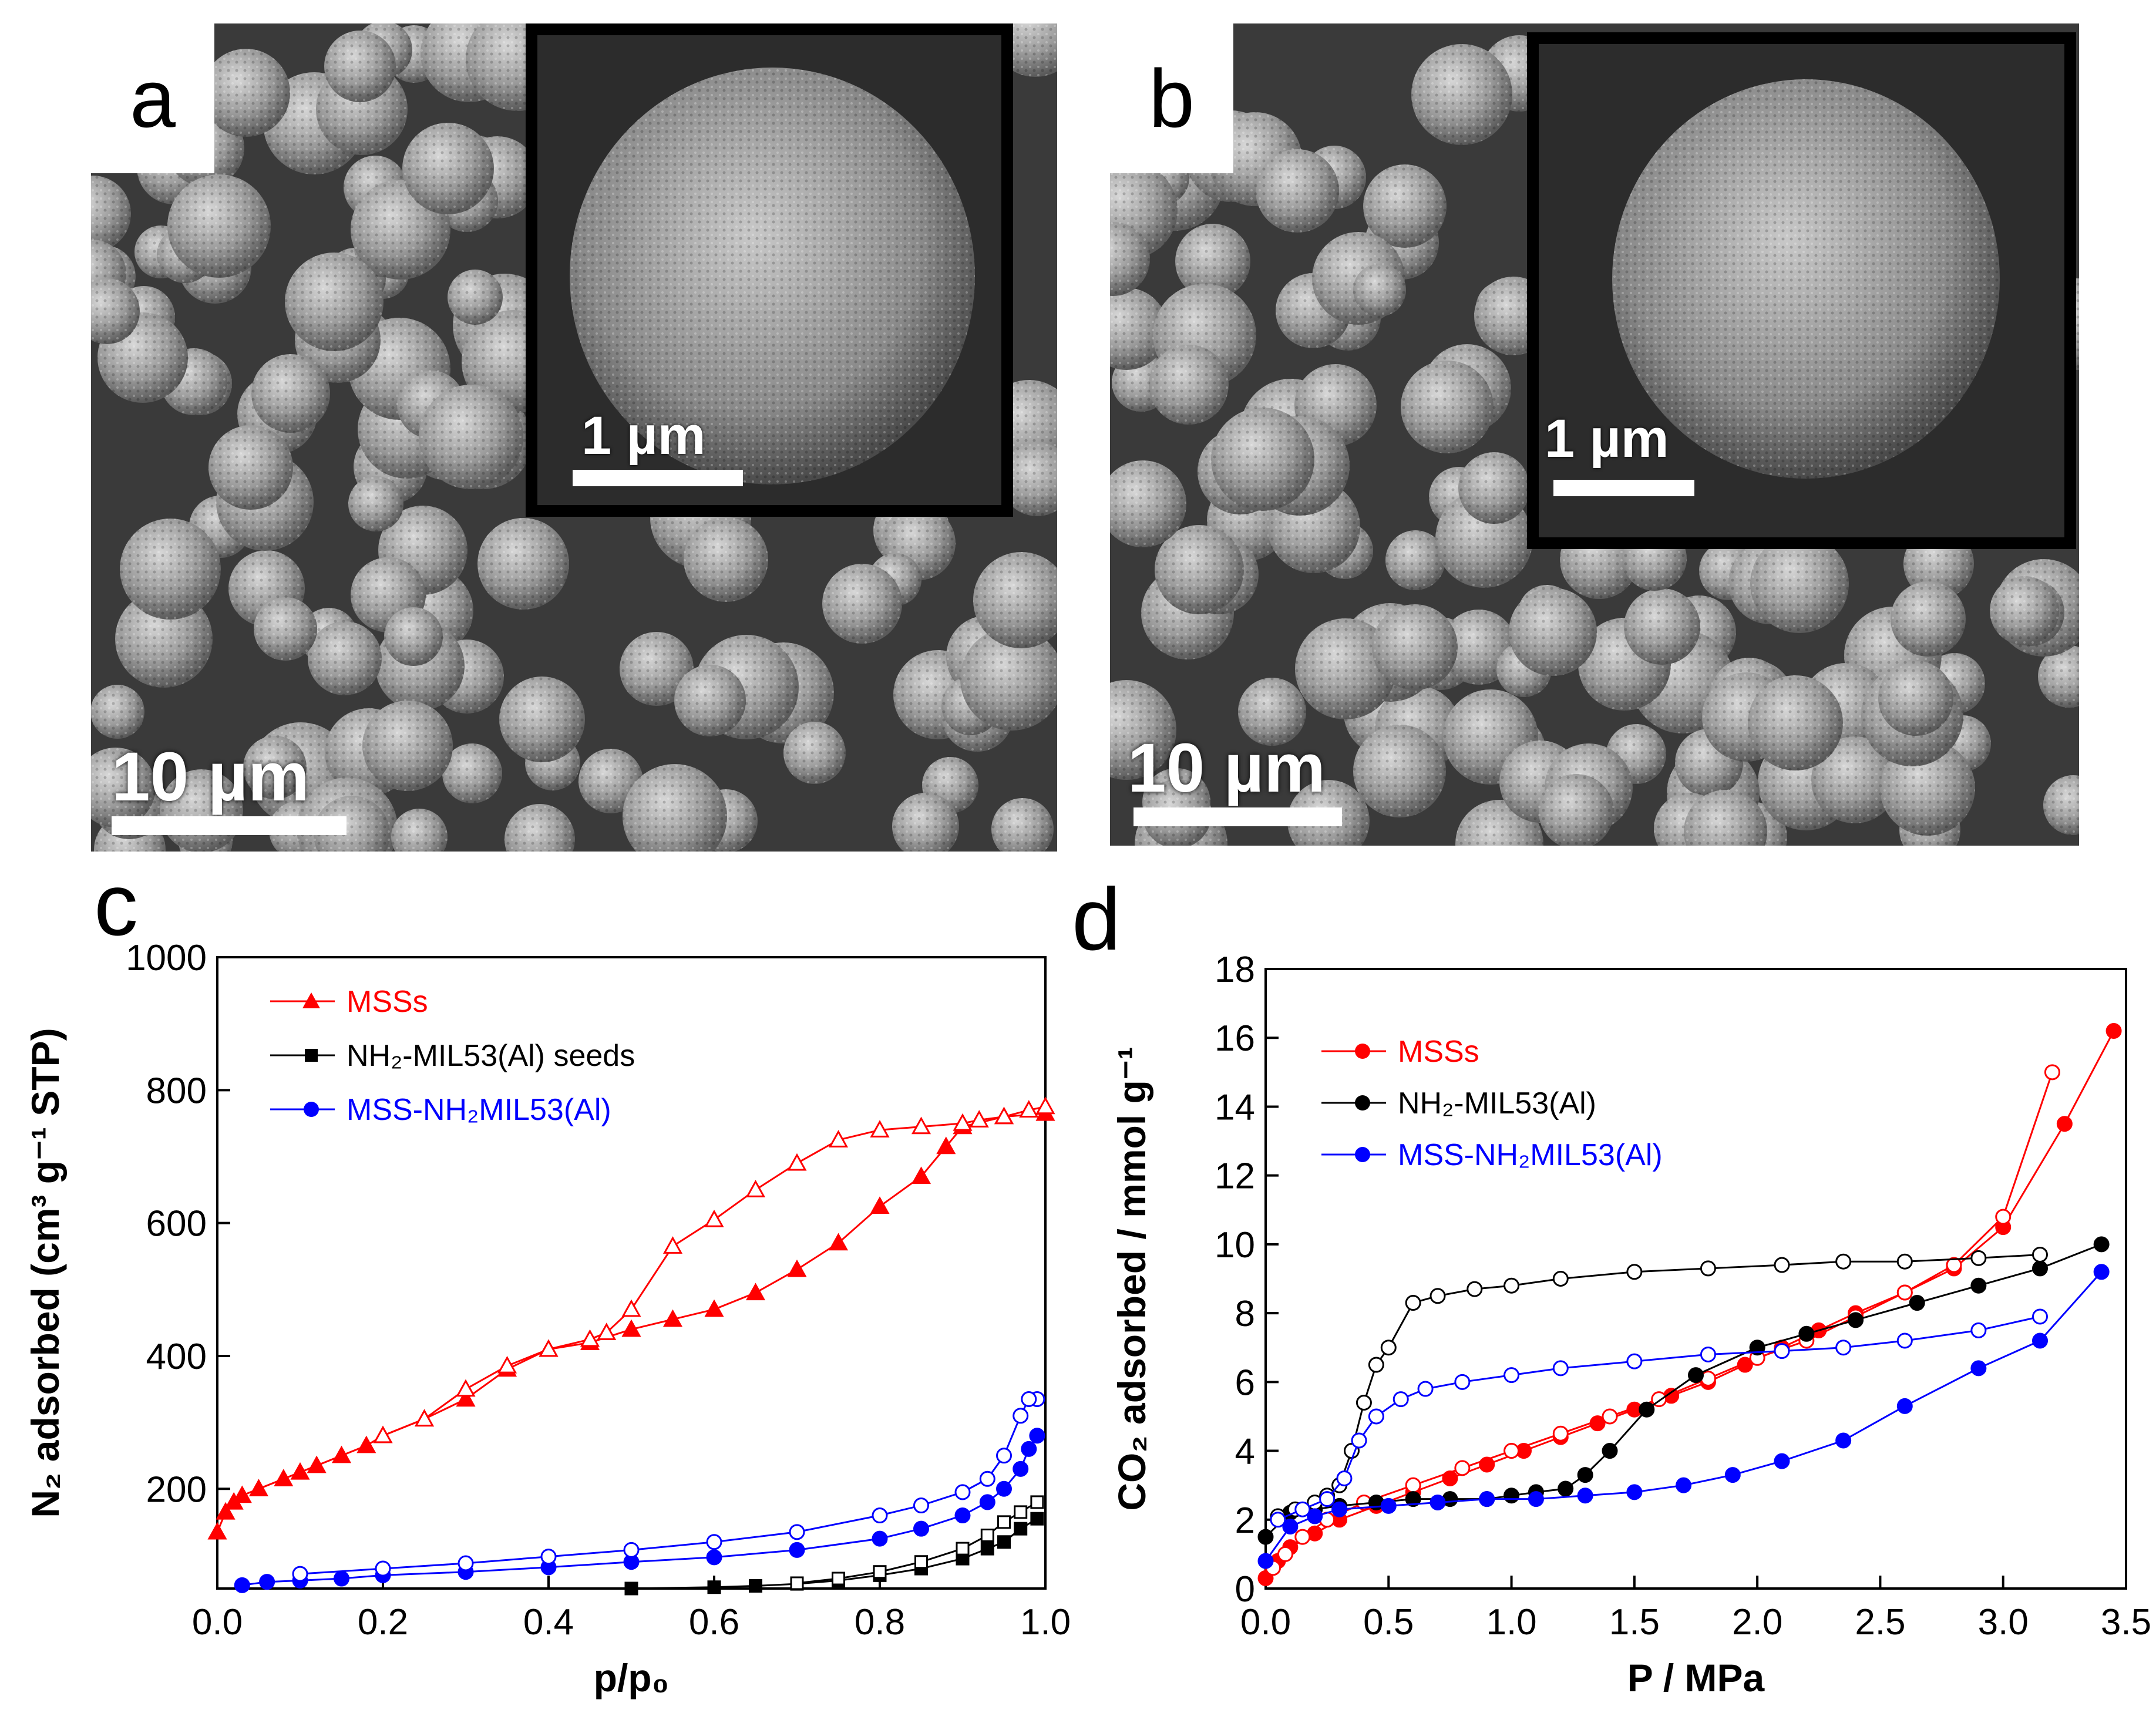 The height and width of the screenshot is (1723, 2156). I want to click on panel-letter-b: b, so click(1171, 98).